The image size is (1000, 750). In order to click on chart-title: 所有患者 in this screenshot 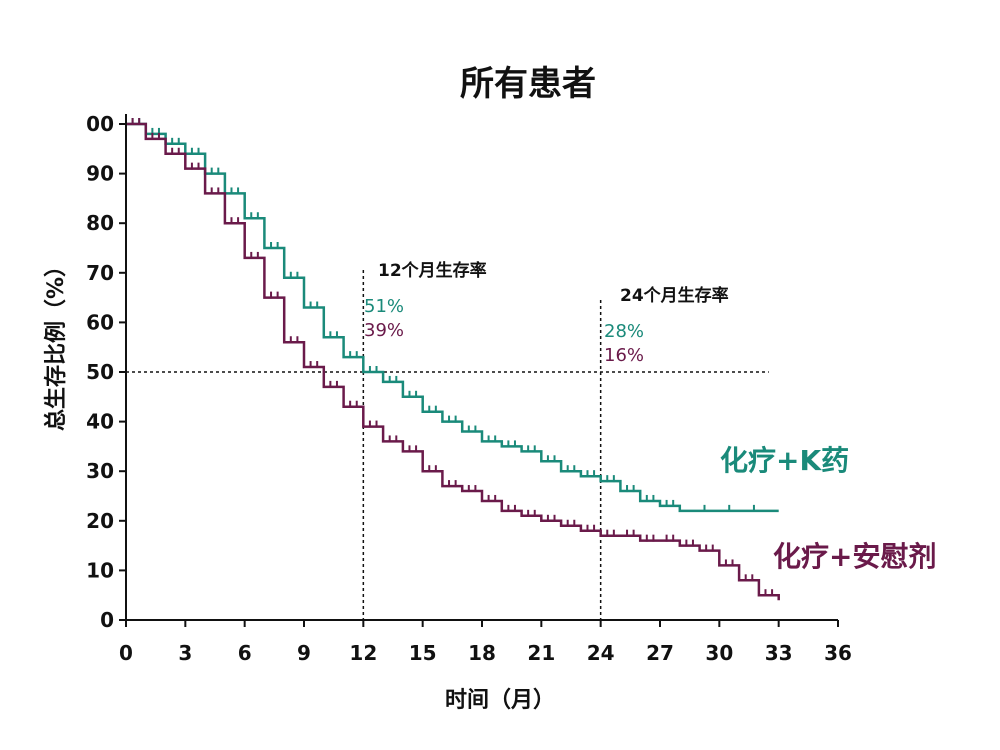, I will do `click(528, 84)`.